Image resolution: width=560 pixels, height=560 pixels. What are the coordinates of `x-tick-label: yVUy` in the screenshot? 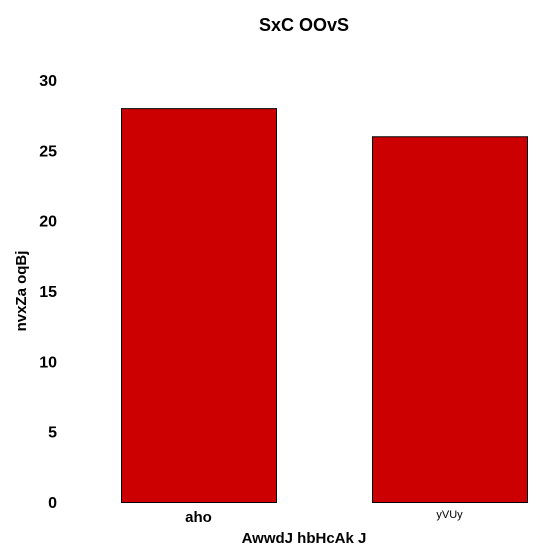 It's located at (449, 515).